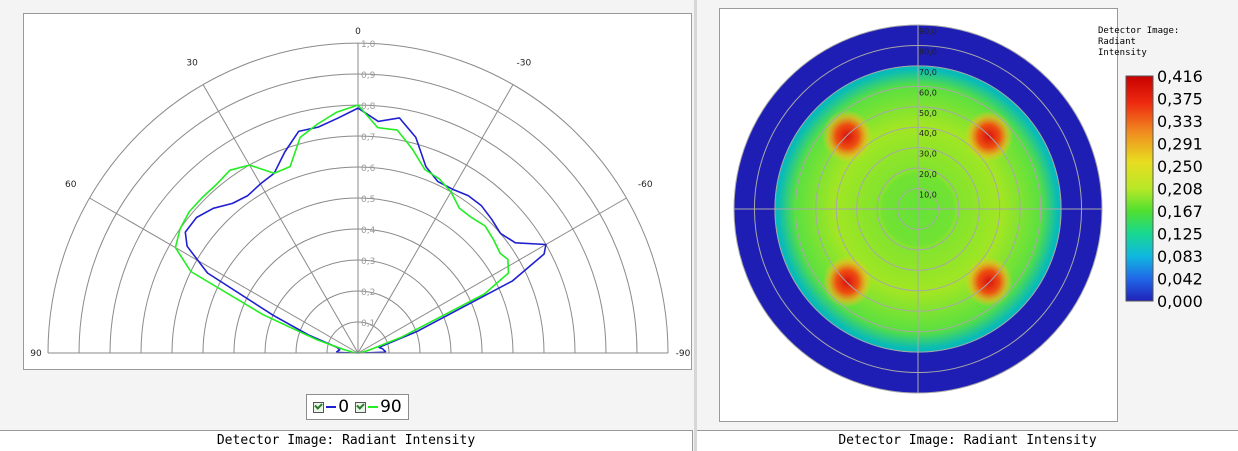 This screenshot has width=1238, height=451. What do you see at coordinates (928, 174) in the screenshot?
I see `ring-label: 20,0` at bounding box center [928, 174].